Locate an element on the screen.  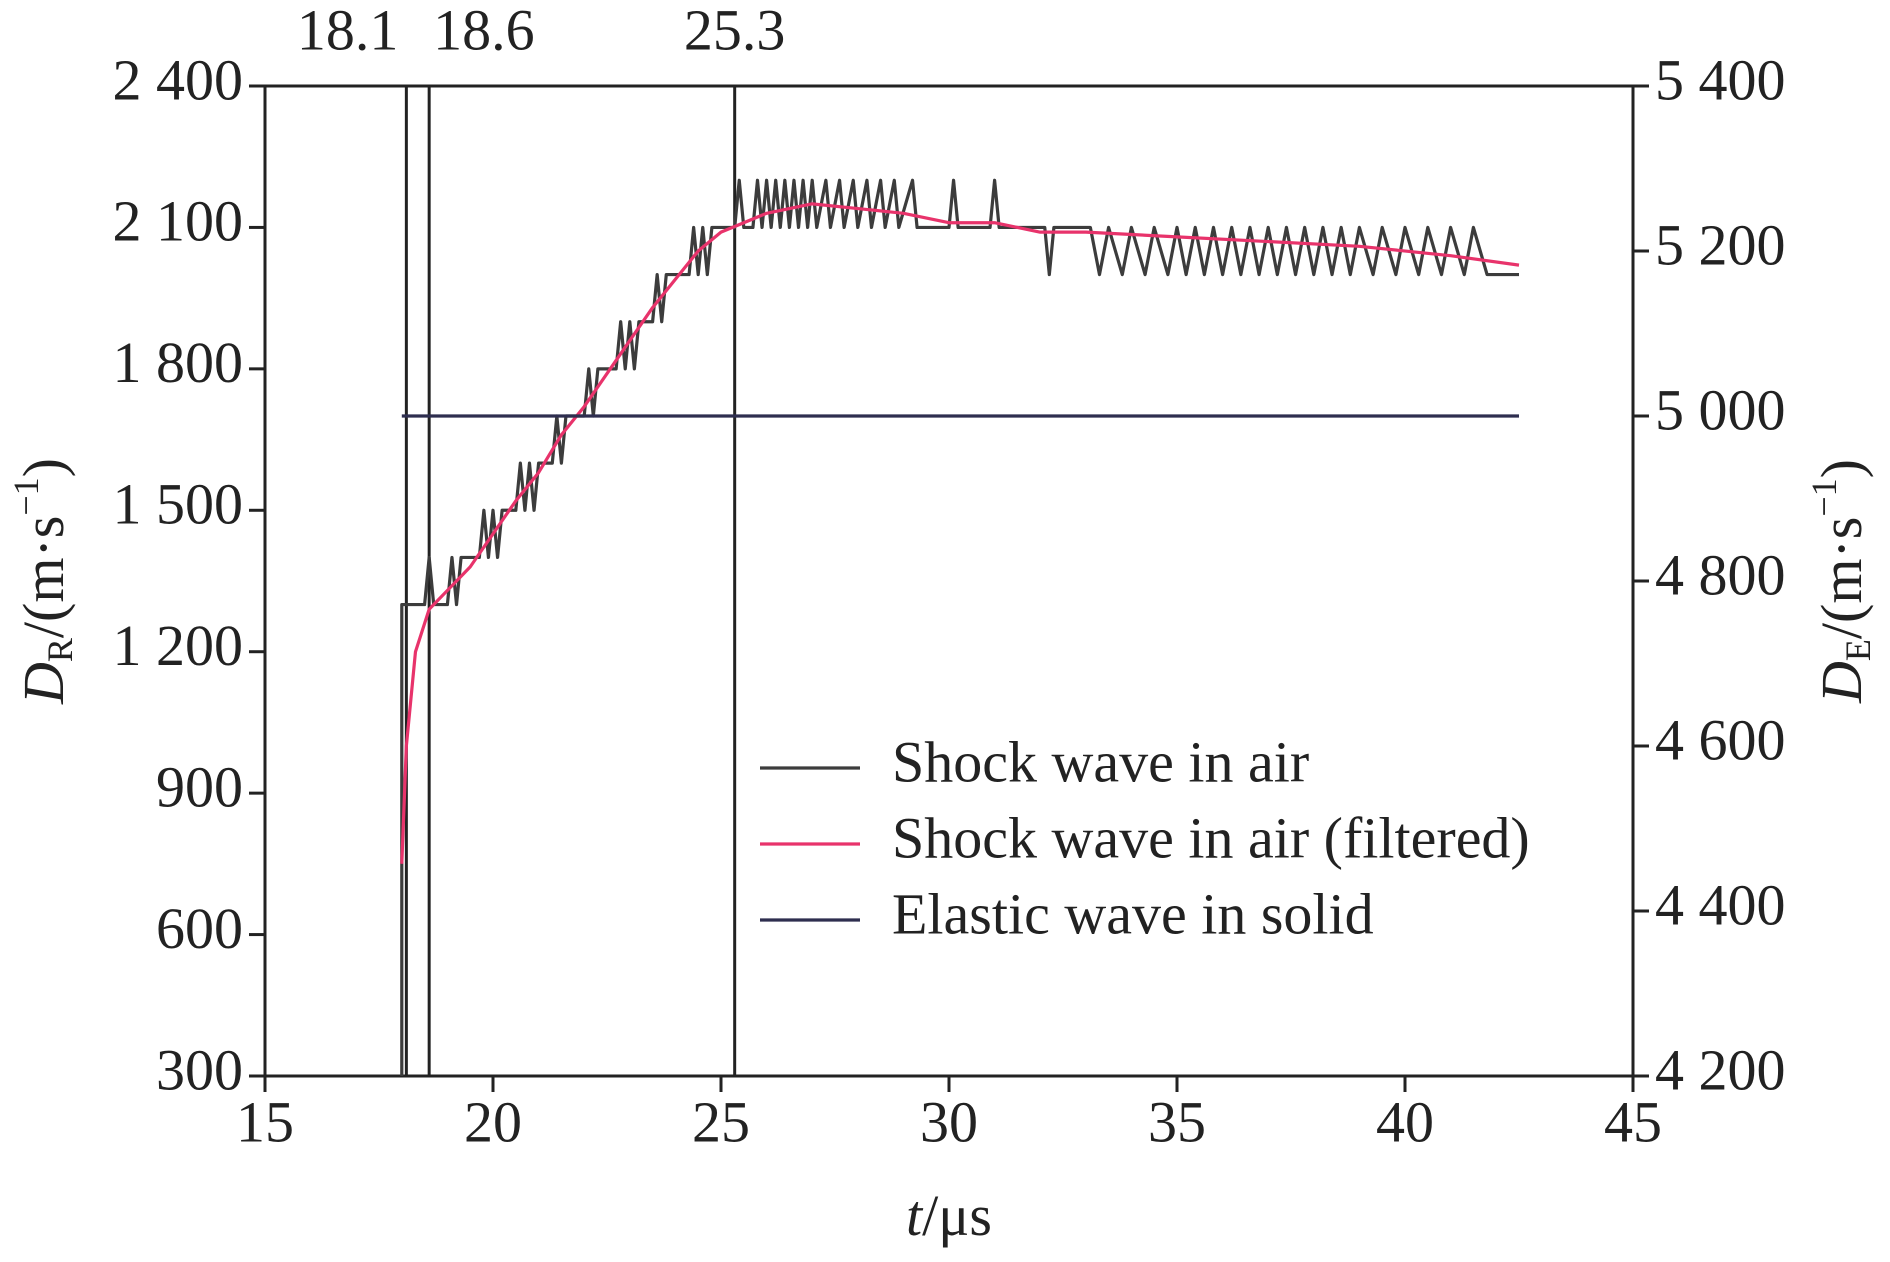
y2-axis-title-part: −1 is located at coordinates (1824, 497).